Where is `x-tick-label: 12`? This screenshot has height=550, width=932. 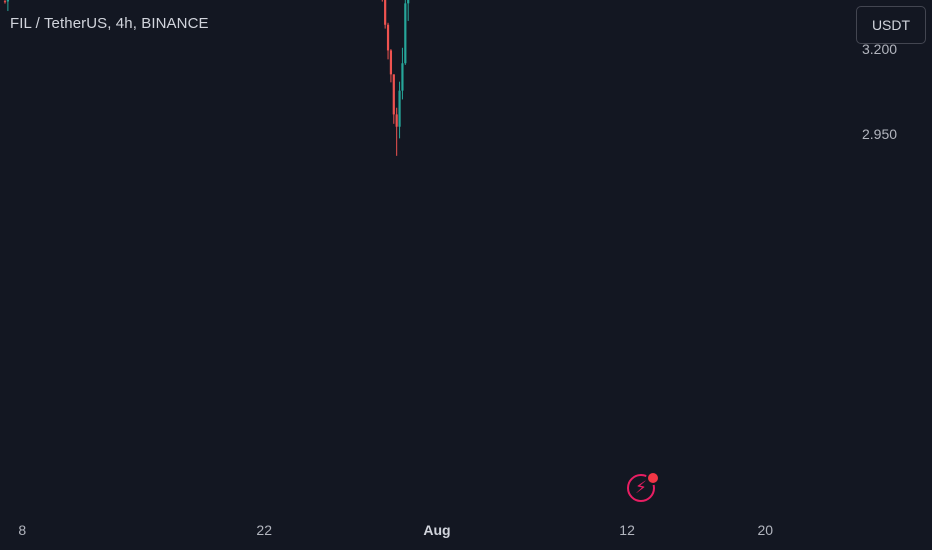
x-tick-label: 12 is located at coordinates (627, 530).